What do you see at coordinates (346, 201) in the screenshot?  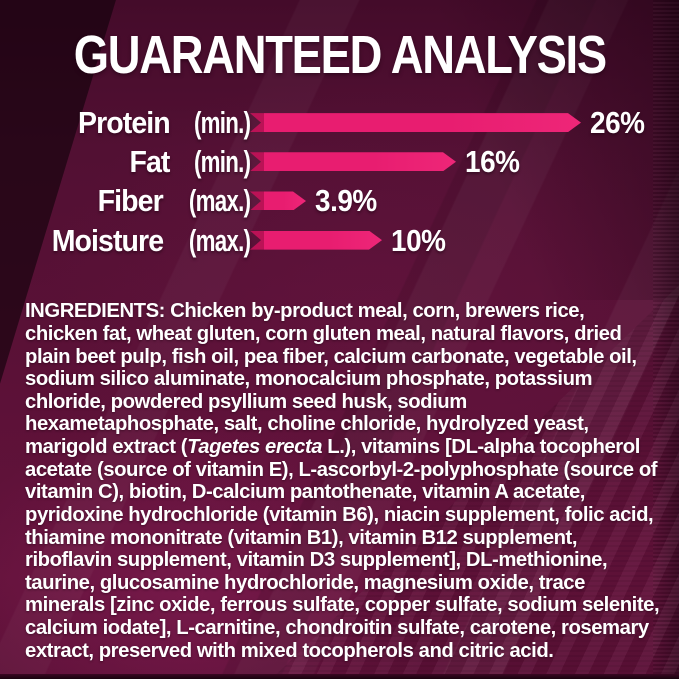 I see `analysis-value: 3.9%` at bounding box center [346, 201].